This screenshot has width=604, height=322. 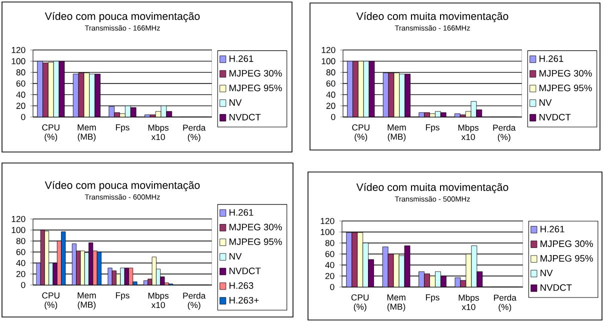 What do you see at coordinates (244, 300) in the screenshot?
I see `legend-label: H.263+` at bounding box center [244, 300].